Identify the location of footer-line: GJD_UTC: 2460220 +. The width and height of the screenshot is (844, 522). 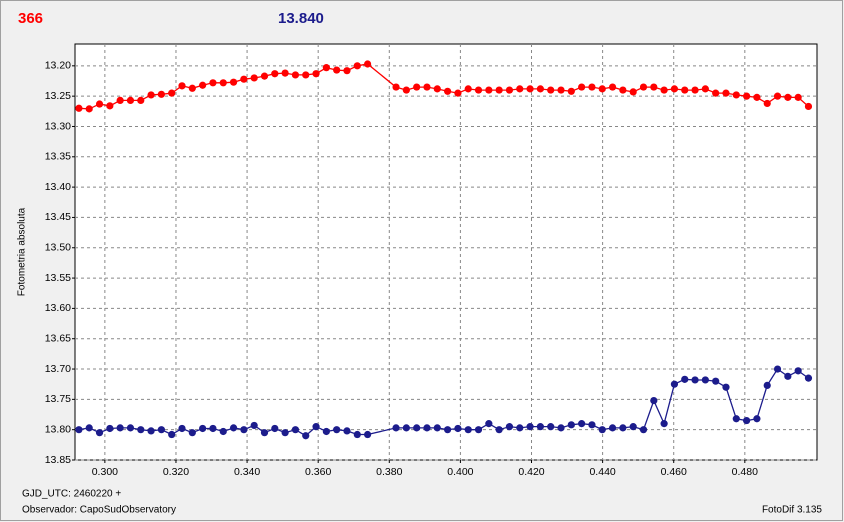
(71, 494).